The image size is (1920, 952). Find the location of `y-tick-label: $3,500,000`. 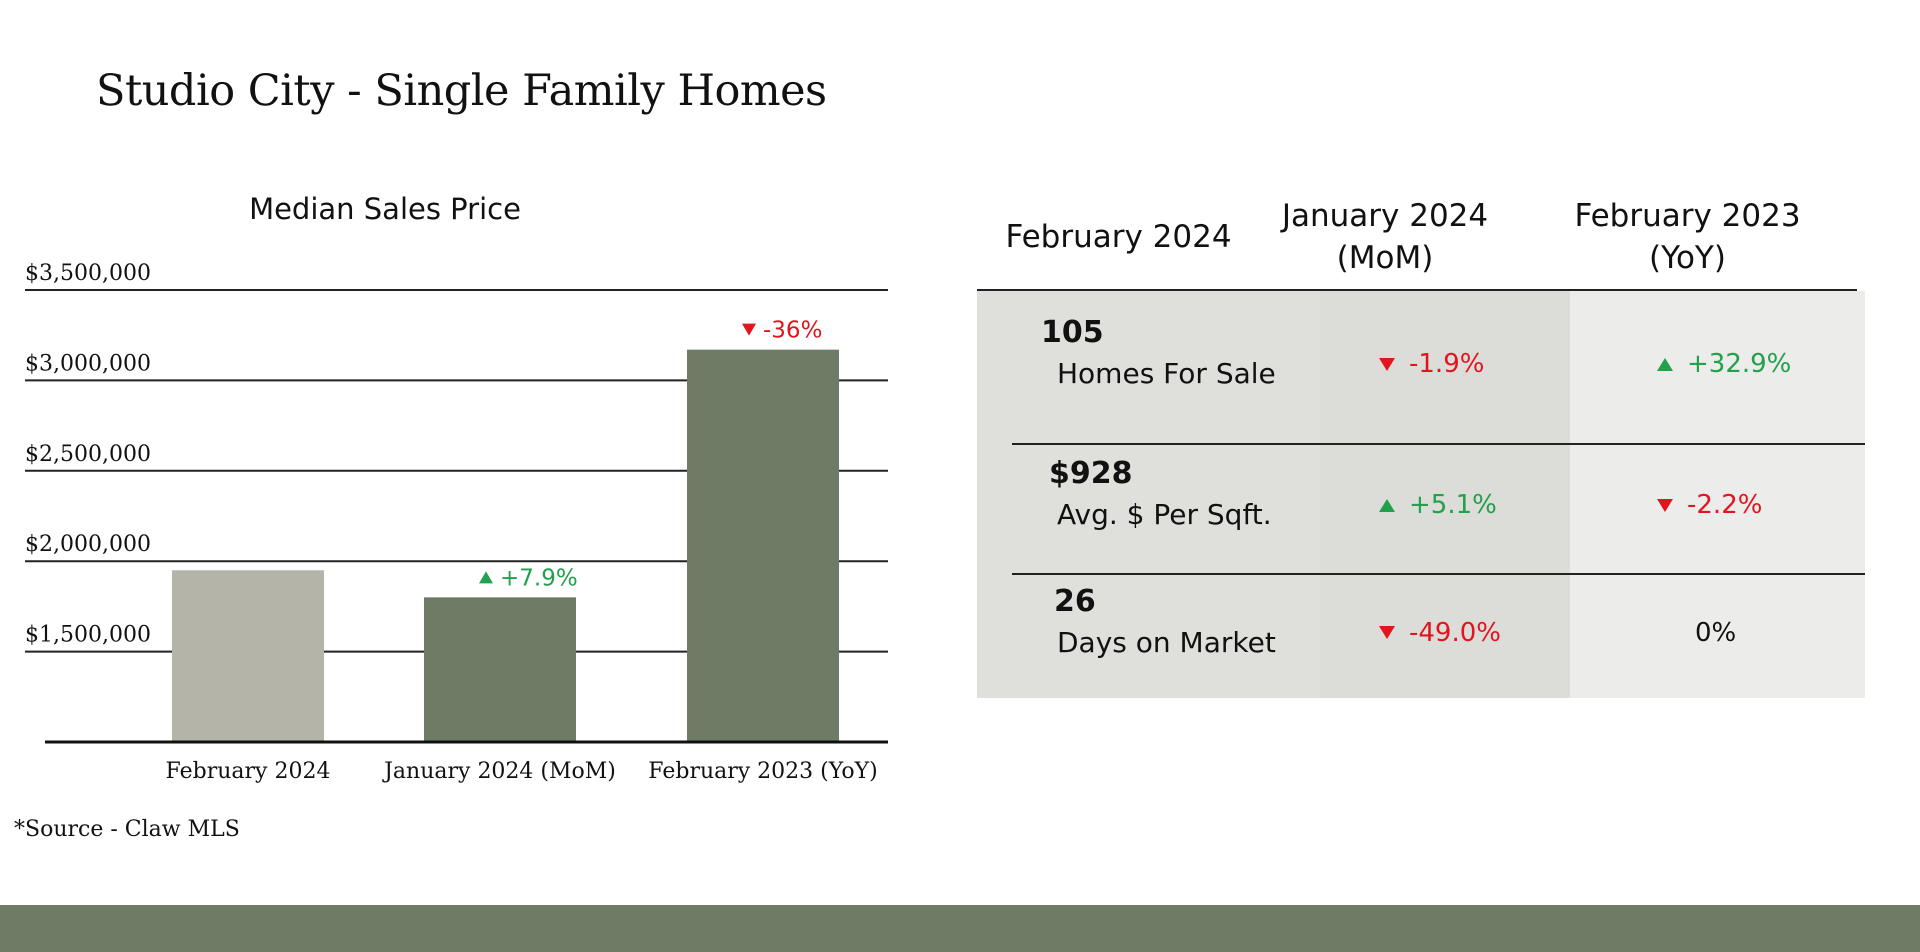

y-tick-label: $3,500,000 is located at coordinates (88, 273).